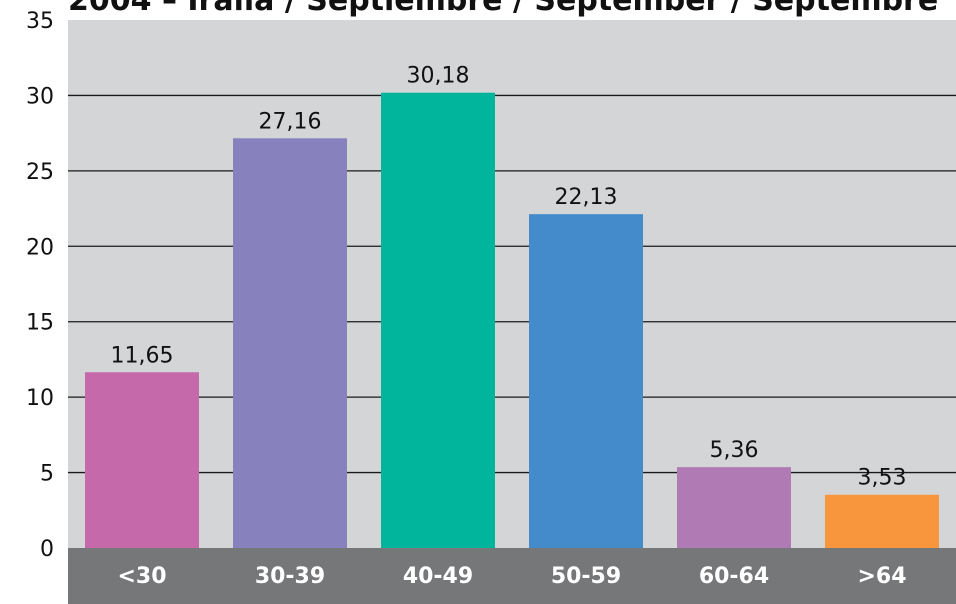  Describe the element at coordinates (47, 549) in the screenshot. I see `y-tick-label: 0` at that location.